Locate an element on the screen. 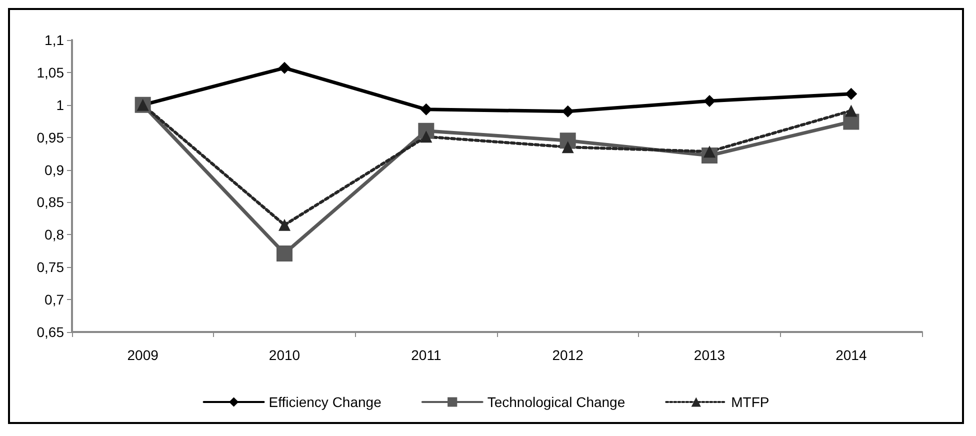 The image size is (976, 436). legend-label: Efficiency Change is located at coordinates (325, 402).